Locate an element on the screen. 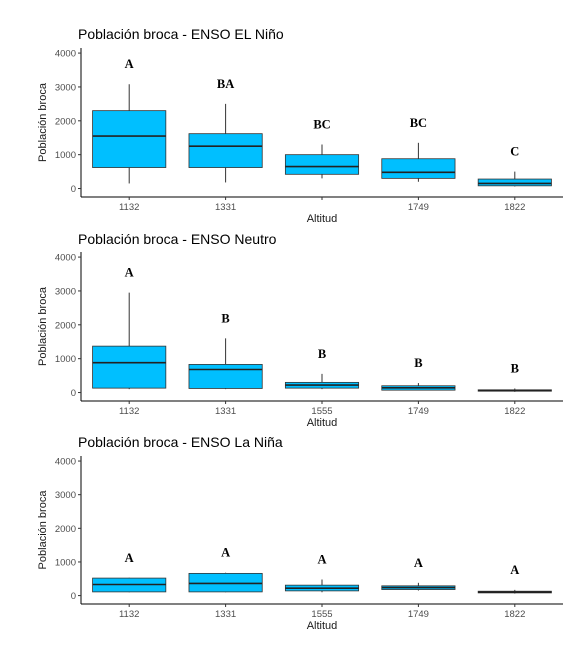 Image resolution: width=578 pixels, height=654 pixels. box-1555: 1555 B is located at coordinates (322, 382).